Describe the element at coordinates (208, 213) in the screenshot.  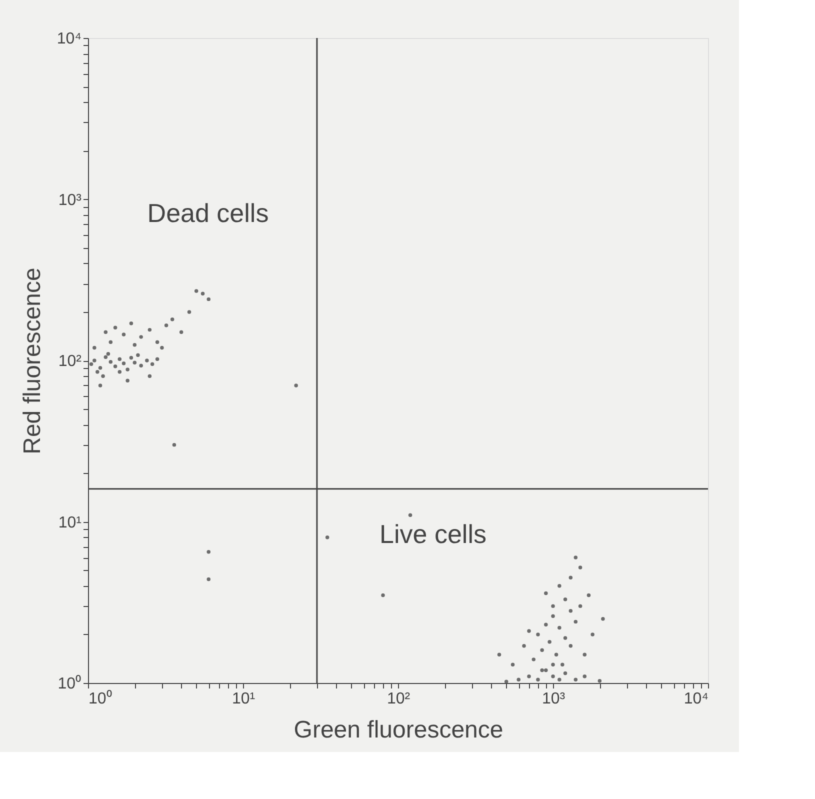
I see `annotation: Dead cells` at that location.